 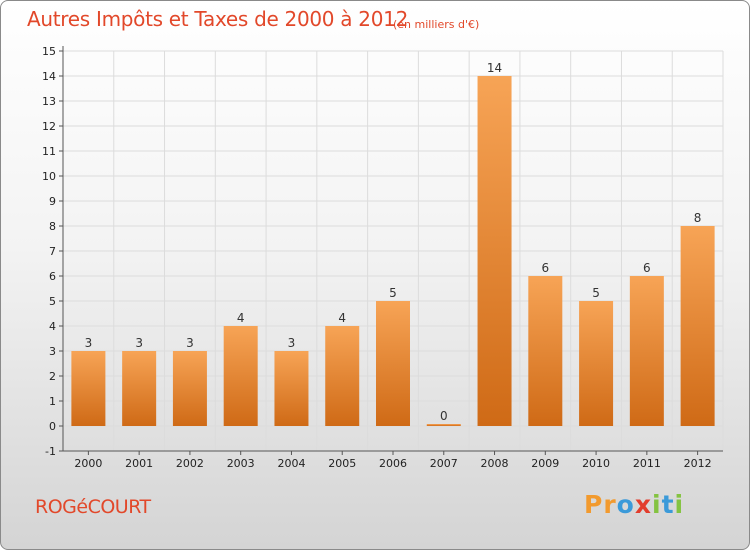 What do you see at coordinates (49, 101) in the screenshot?
I see `y-tick-label: 13` at bounding box center [49, 101].